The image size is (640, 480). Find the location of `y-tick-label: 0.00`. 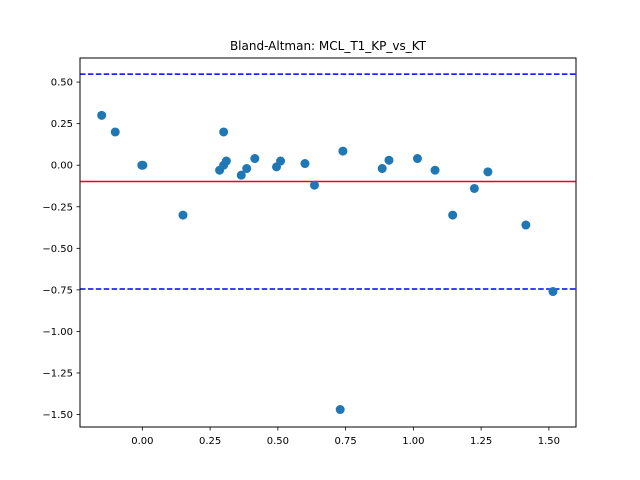

y-tick-label: 0.00 is located at coordinates (62, 166).